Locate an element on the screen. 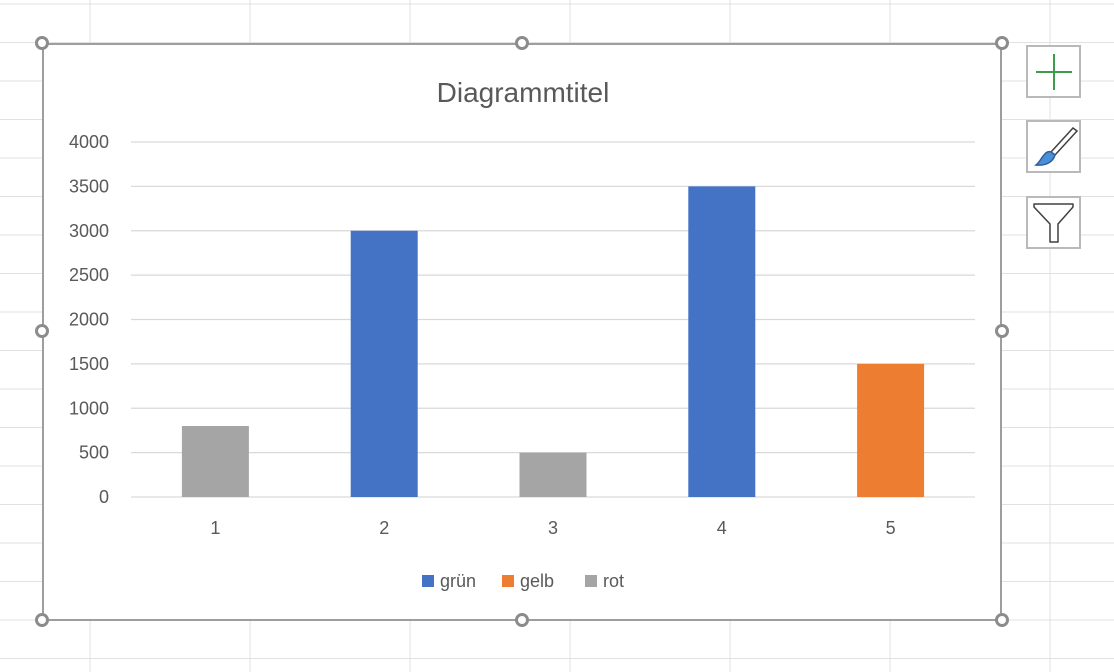 The width and height of the screenshot is (1114, 672). chart-elements-button is located at coordinates (1053, 71).